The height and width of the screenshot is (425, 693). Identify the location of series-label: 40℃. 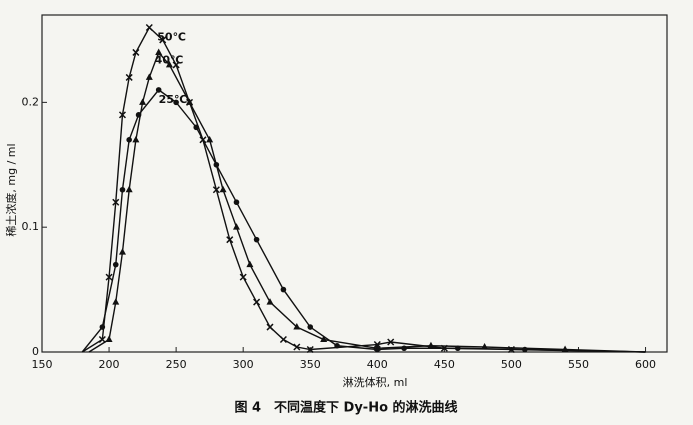
(169, 59).